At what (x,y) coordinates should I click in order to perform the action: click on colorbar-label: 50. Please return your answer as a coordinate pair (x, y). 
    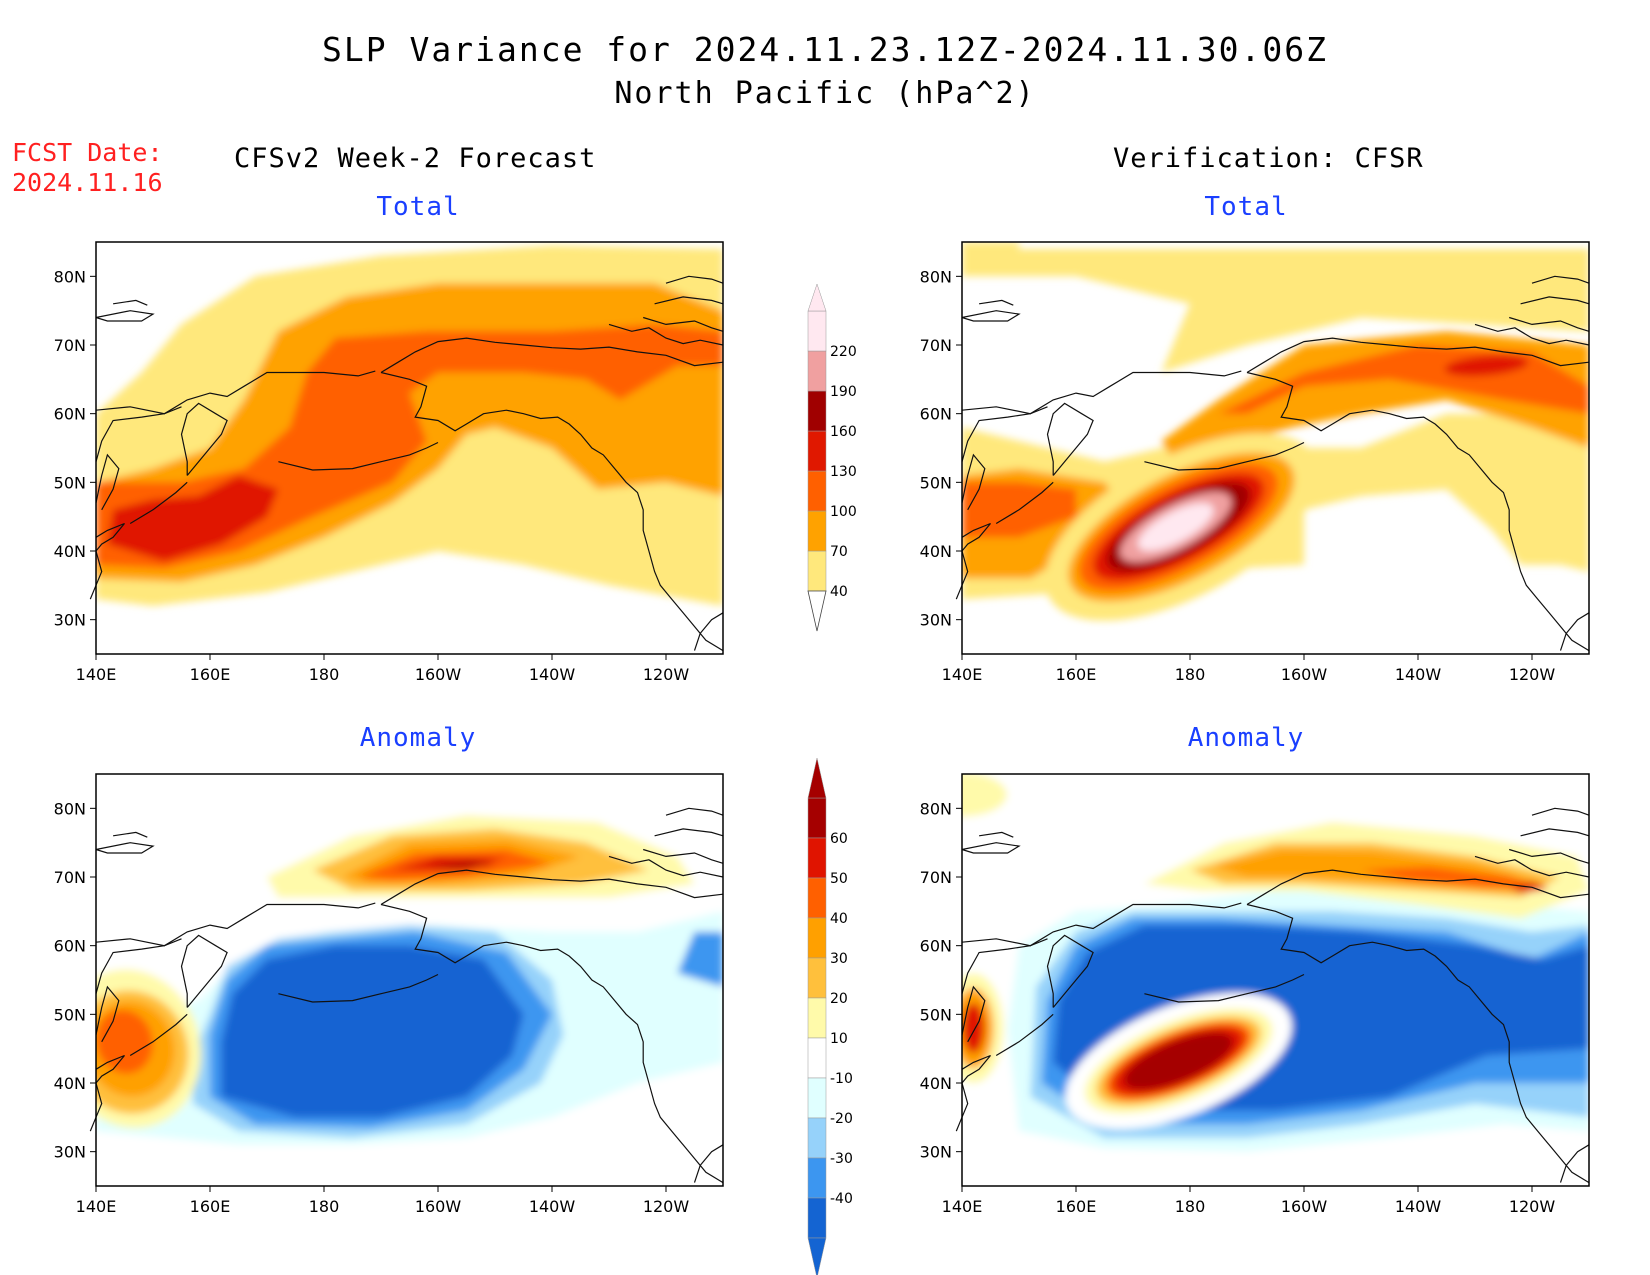
    Looking at the image, I should click on (839, 879).